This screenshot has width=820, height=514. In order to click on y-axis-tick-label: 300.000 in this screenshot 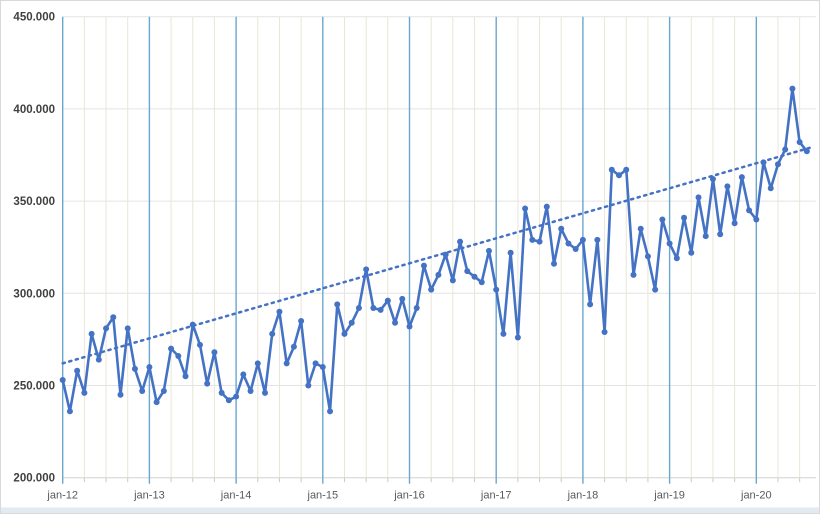, I will do `click(34, 294)`.